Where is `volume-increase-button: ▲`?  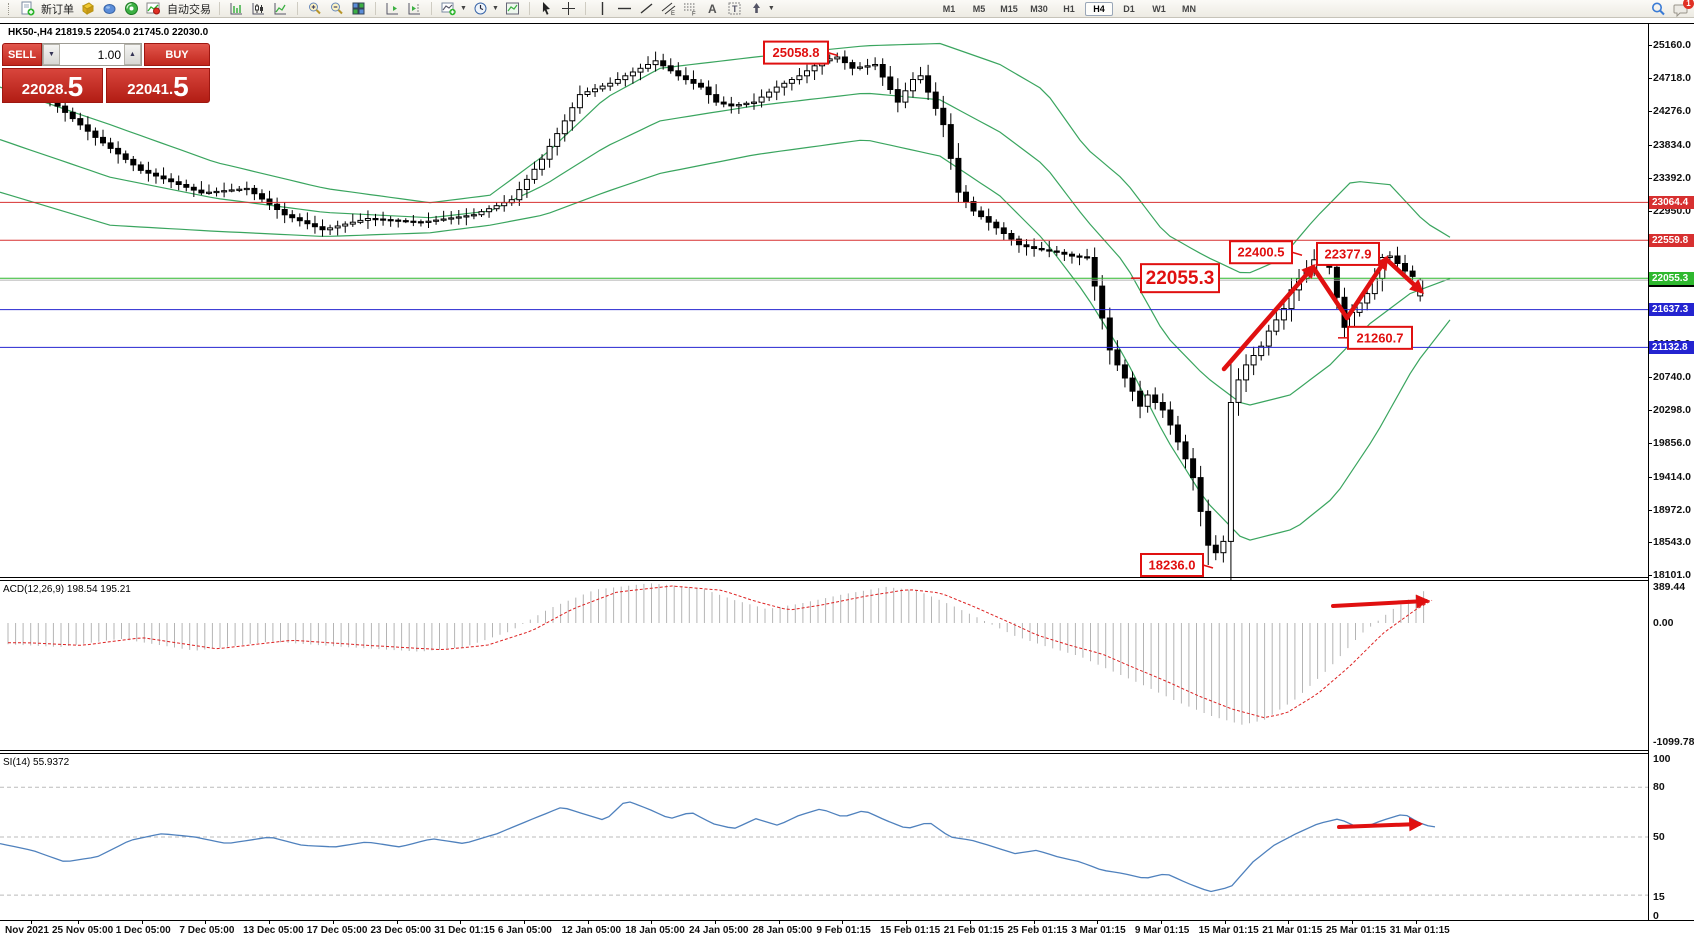 volume-increase-button: ▲ is located at coordinates (132, 54).